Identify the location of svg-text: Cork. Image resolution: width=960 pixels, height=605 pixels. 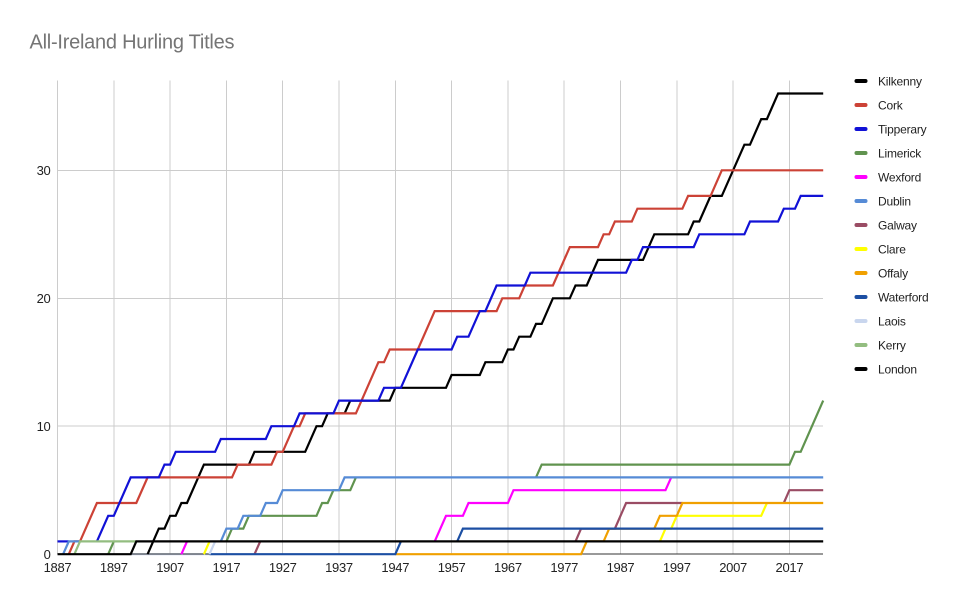
(891, 106).